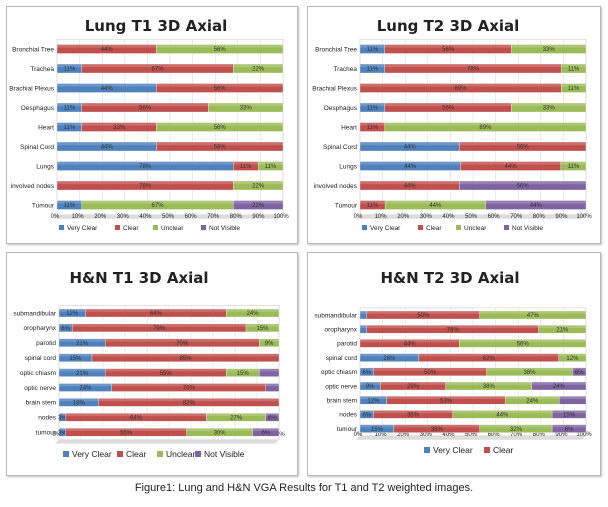 This screenshot has width=608, height=507. I want to click on x-tick-label: 20%, so click(100, 217).